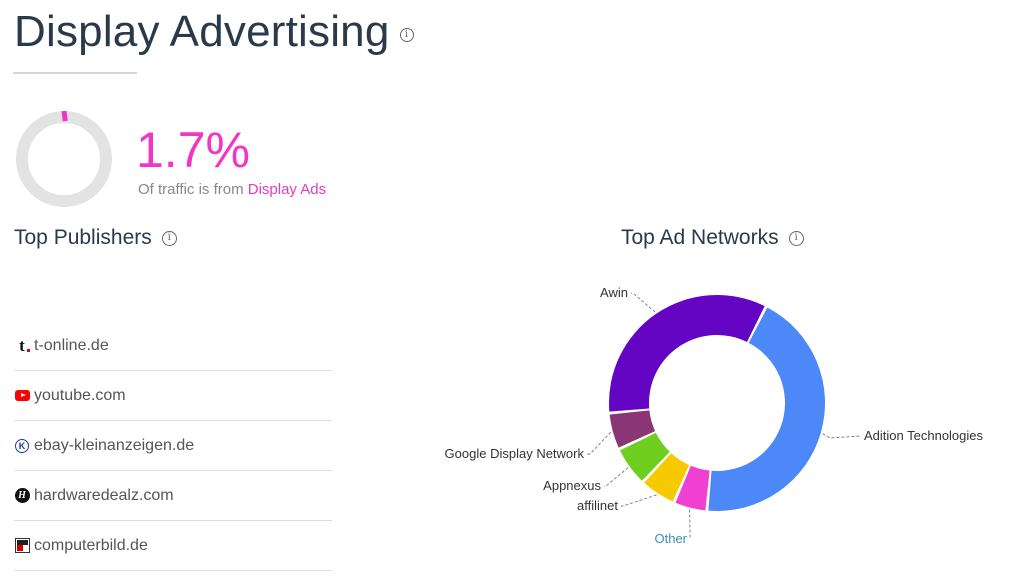 The width and height of the screenshot is (1014, 578). I want to click on list-item: t t-online.de, so click(173, 346).